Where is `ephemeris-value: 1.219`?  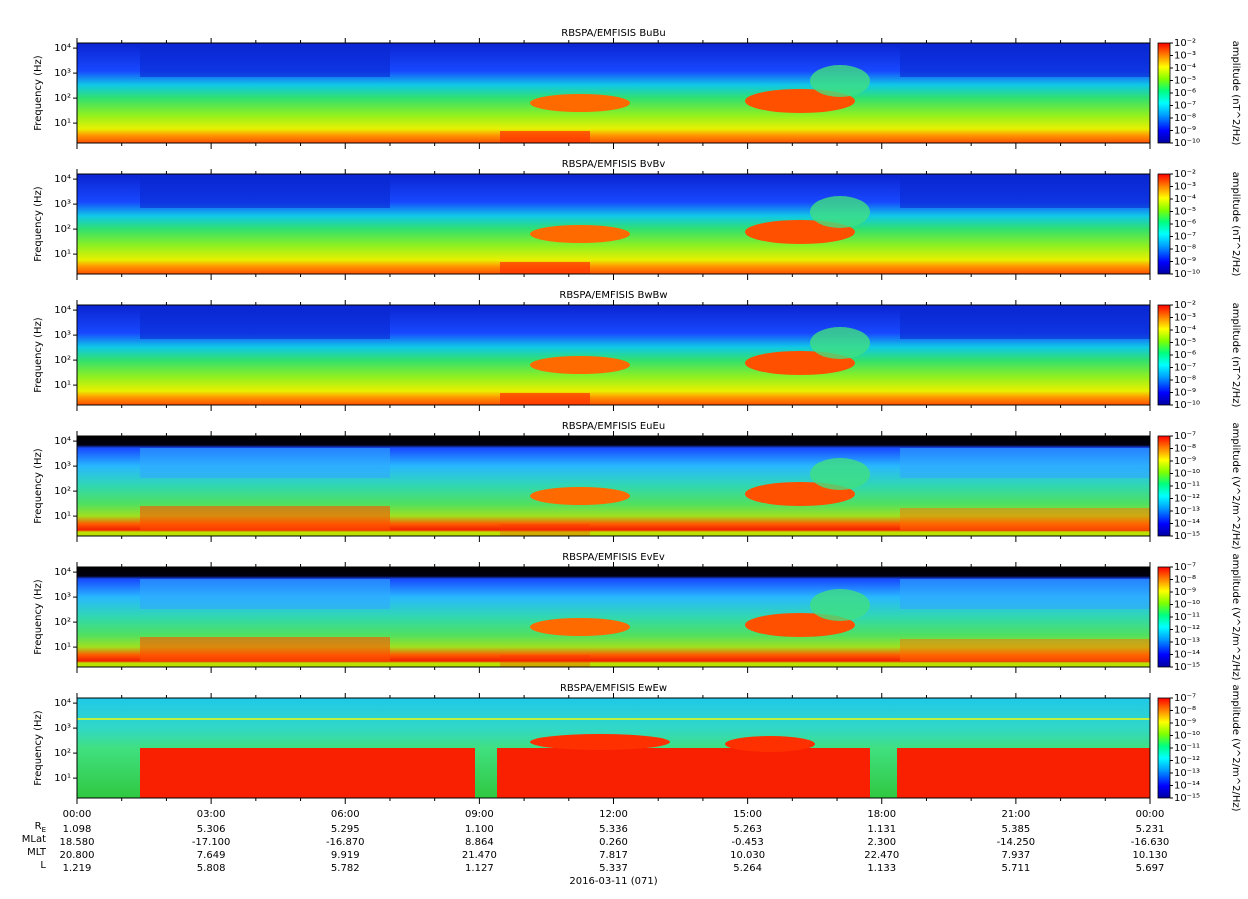
ephemeris-value: 1.219 is located at coordinates (77, 868).